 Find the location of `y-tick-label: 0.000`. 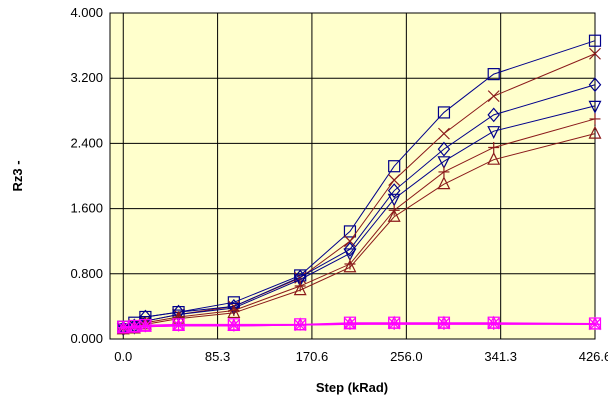

y-tick-label: 0.000 is located at coordinates (86, 338).